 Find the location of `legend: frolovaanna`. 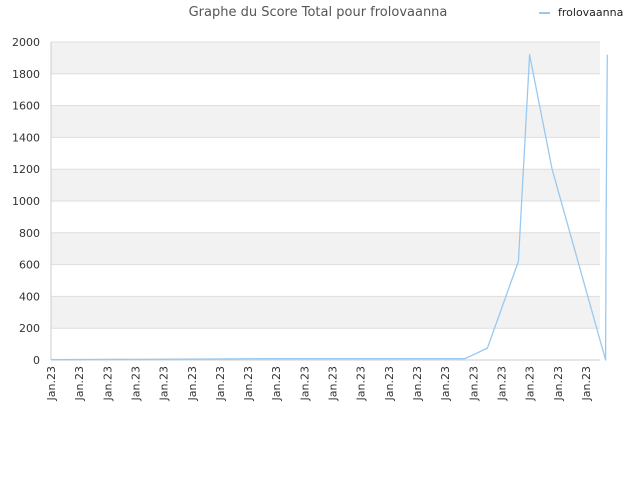

legend: frolovaanna is located at coordinates (581, 12).